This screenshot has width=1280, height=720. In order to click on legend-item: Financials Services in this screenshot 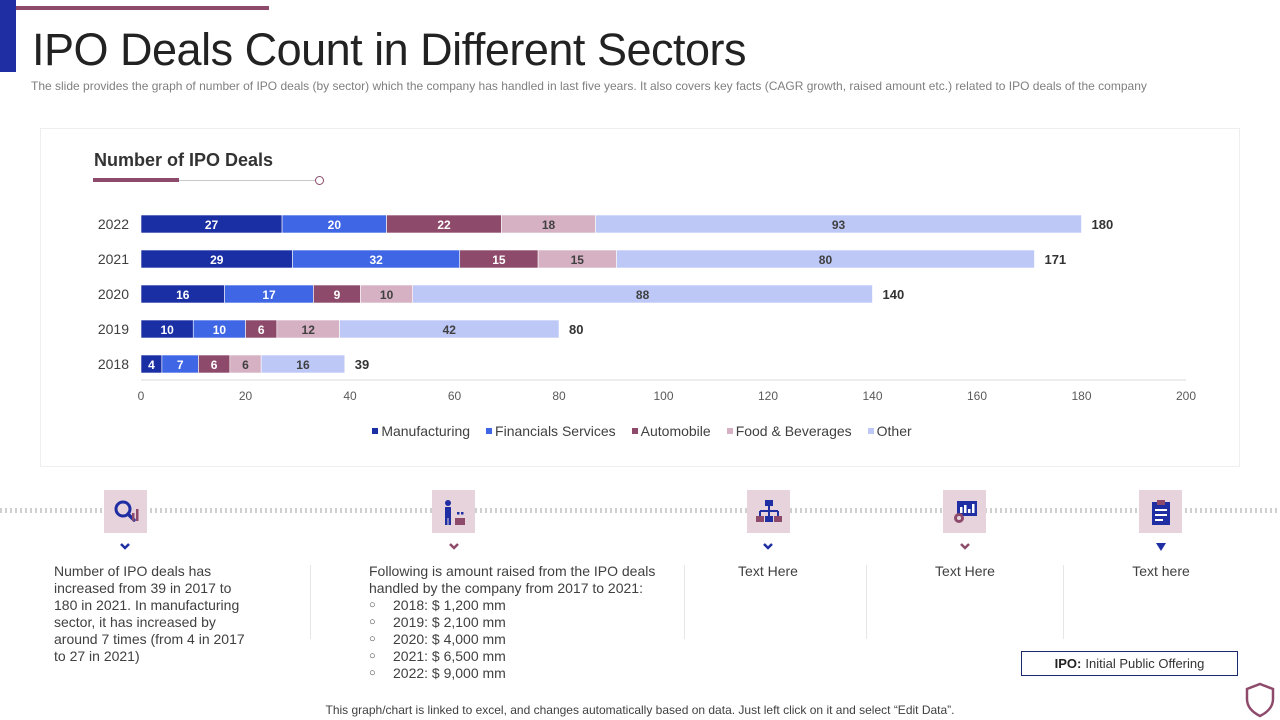, I will do `click(551, 431)`.